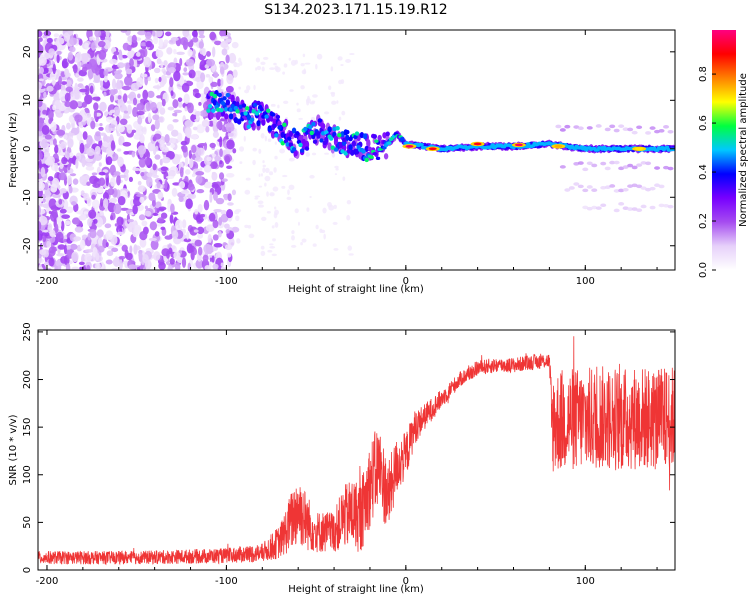 The image size is (750, 600). Describe the element at coordinates (27, 427) in the screenshot. I see `y-tick-label: 150` at that location.